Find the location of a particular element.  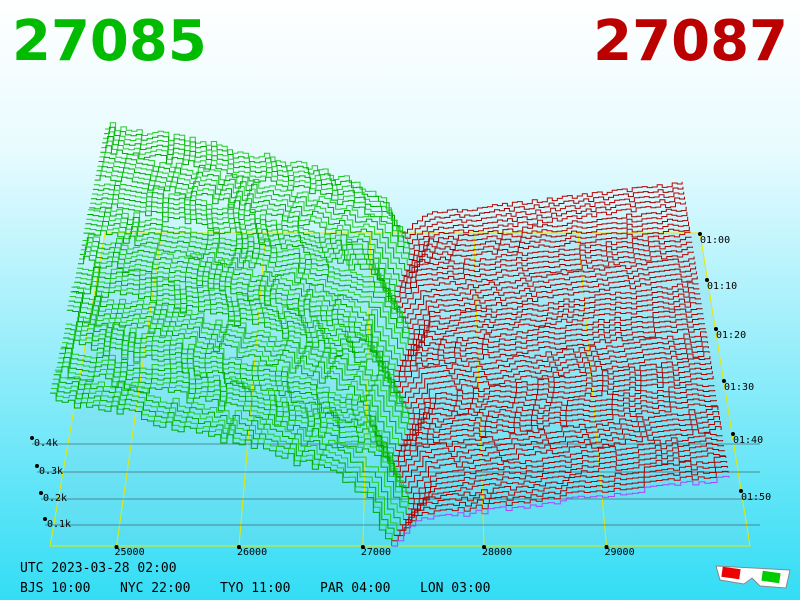

volume-label: 0.1k is located at coordinates (59, 524).